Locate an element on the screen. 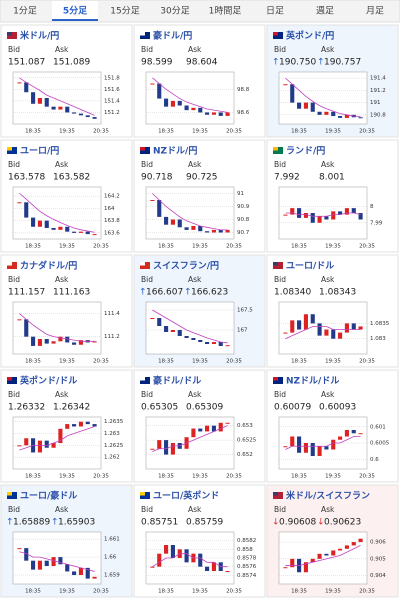 This screenshot has width=400, height=605. pair-title: NZドル/円 is located at coordinates (175, 151).